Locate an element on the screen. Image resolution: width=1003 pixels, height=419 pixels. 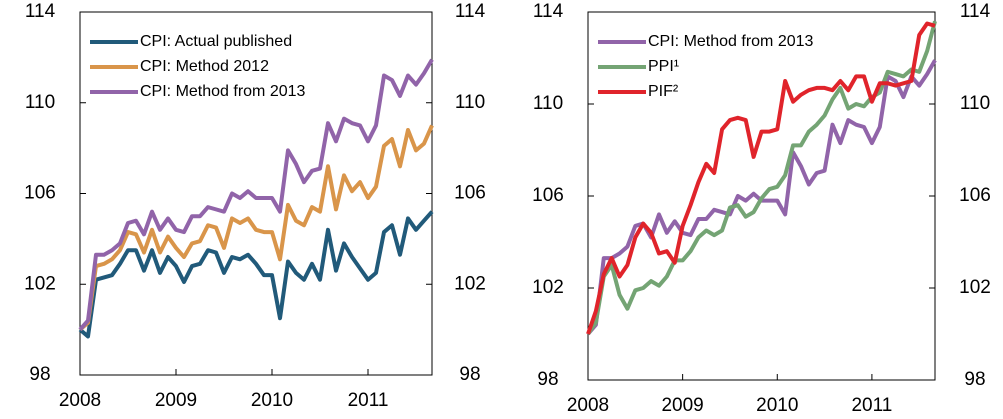
legend-label: PPI¹ is located at coordinates (663, 66).